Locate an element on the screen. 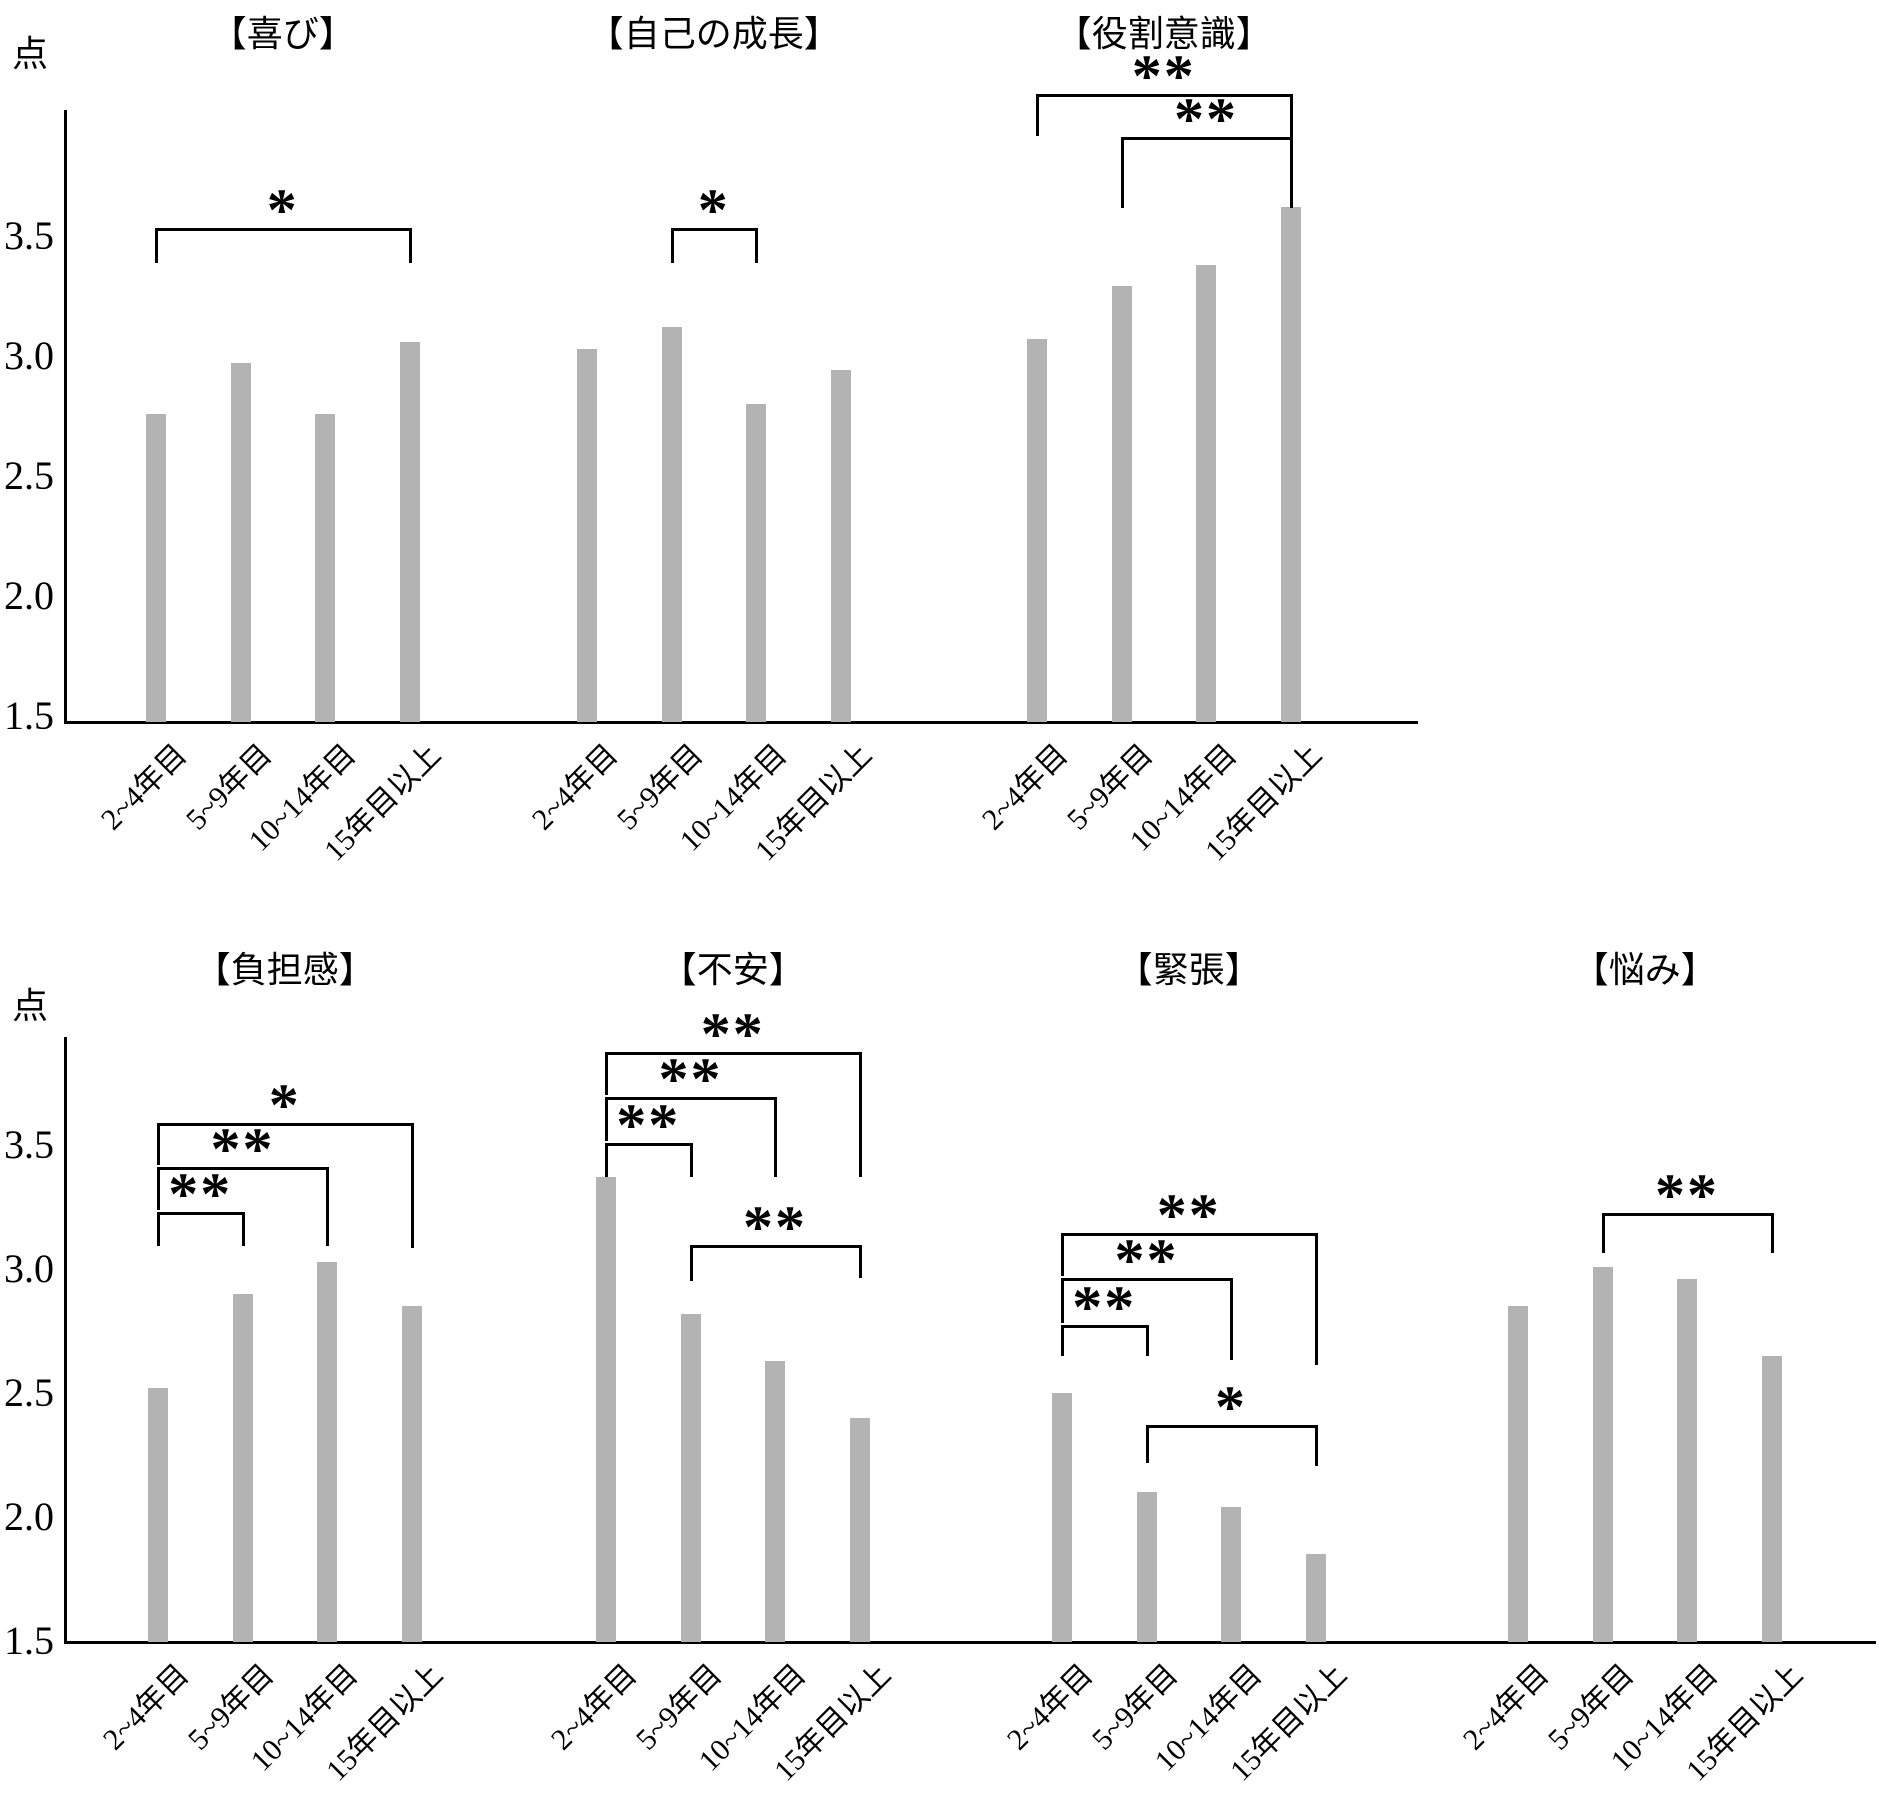 This screenshot has width=1880, height=1795. chart-title: 【負担感】 is located at coordinates (284, 970).